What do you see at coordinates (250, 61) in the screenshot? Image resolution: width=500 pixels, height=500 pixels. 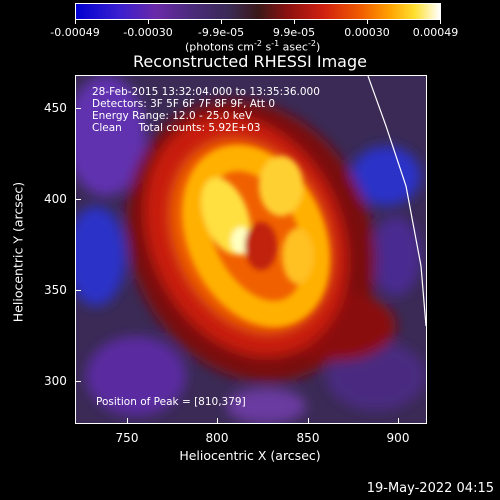 I see `plot-title: Reconstructed RHESSI Image` at bounding box center [250, 61].